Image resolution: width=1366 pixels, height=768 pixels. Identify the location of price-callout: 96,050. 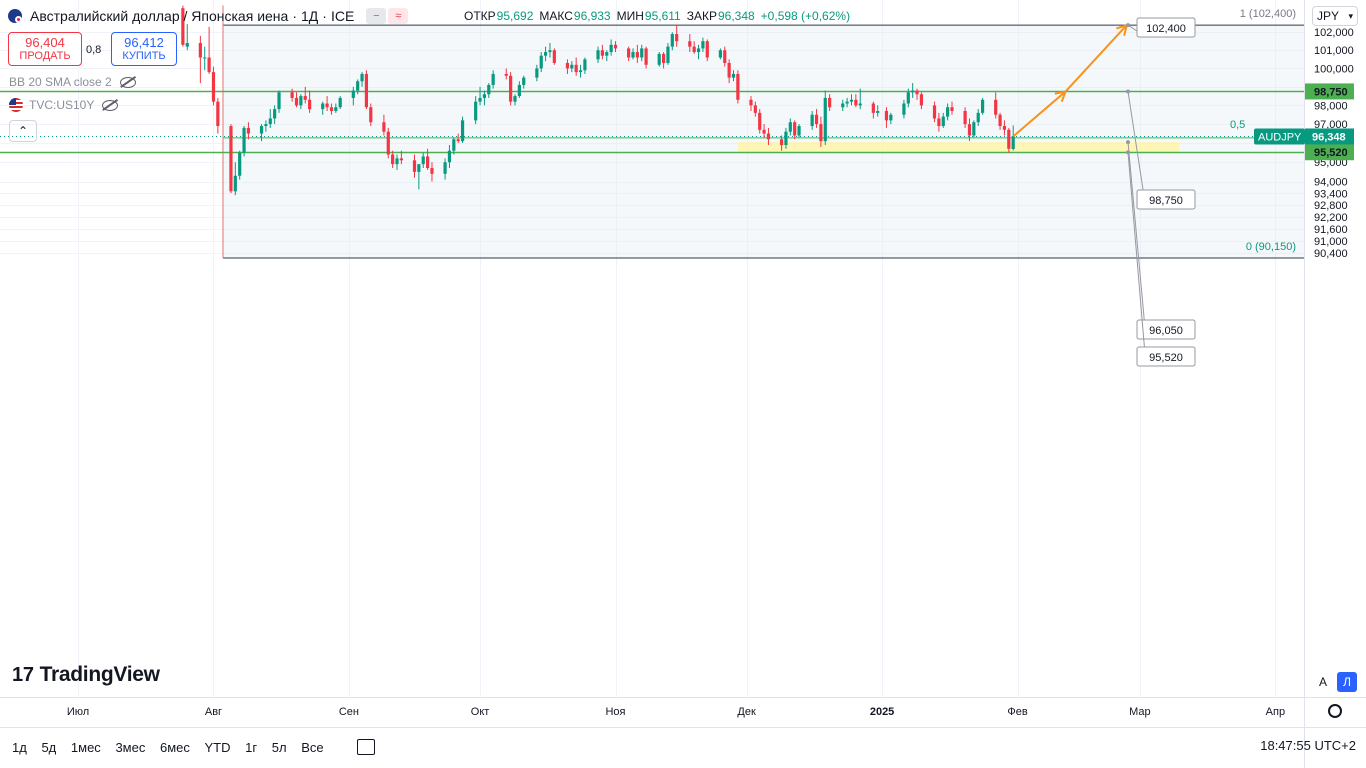
(1161, 240).